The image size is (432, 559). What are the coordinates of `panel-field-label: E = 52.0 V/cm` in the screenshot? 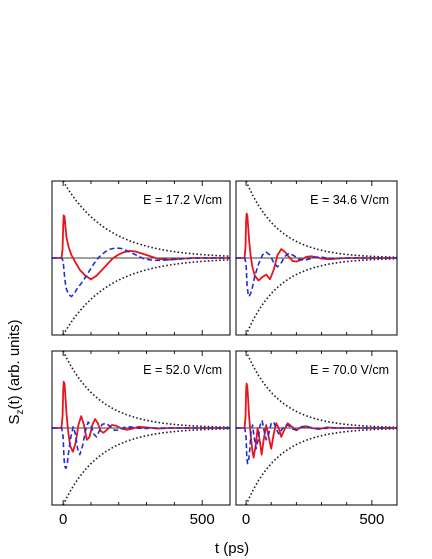 It's located at (182, 370).